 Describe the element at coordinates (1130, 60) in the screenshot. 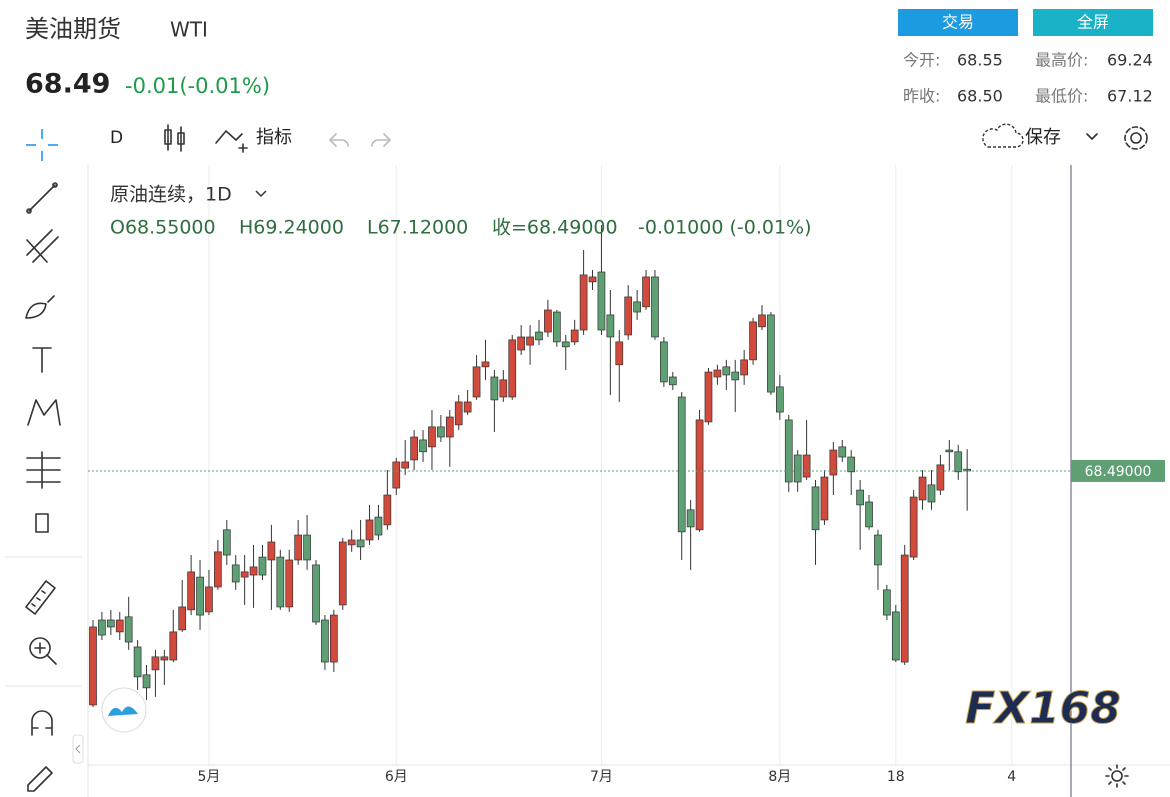

I see `stat-value: 69.24` at that location.